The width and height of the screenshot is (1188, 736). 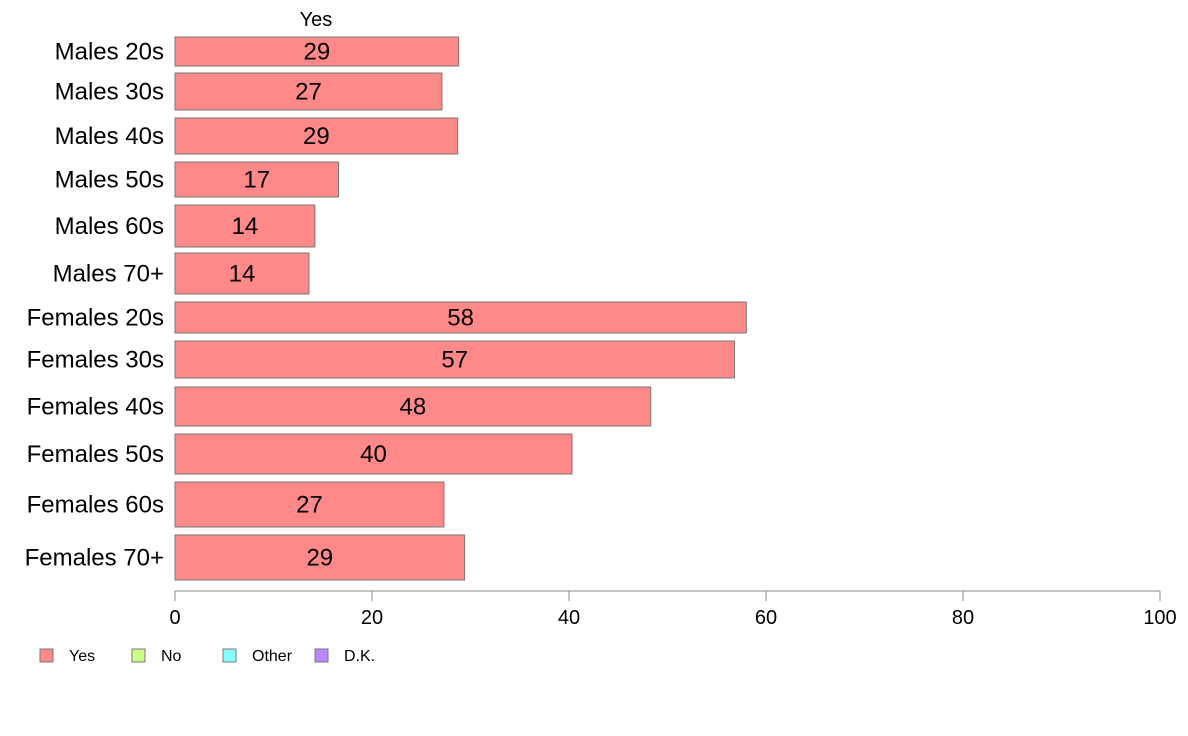 What do you see at coordinates (1159, 618) in the screenshot?
I see `x-tick-label: 100` at bounding box center [1159, 618].